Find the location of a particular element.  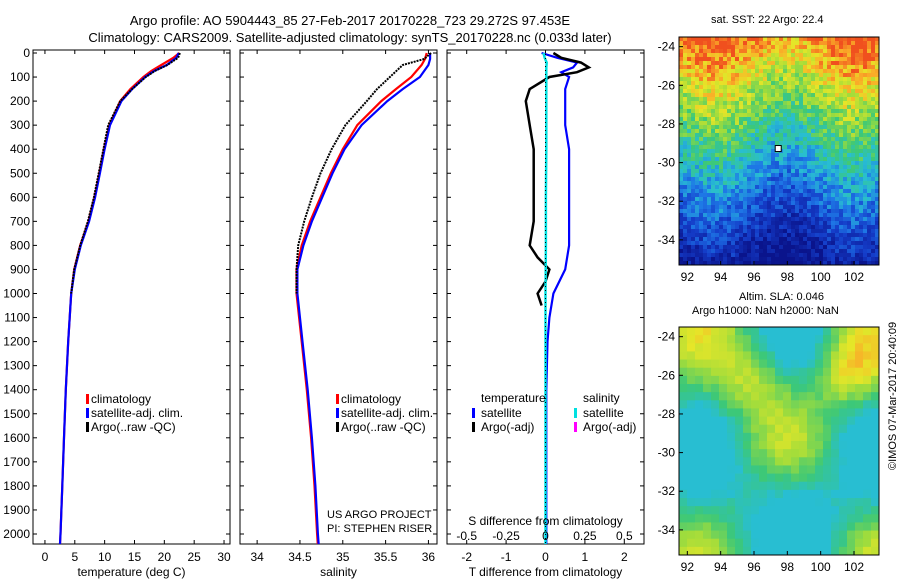

sla-map-title: Altim. SLA: 0.046 is located at coordinates (781, 297).